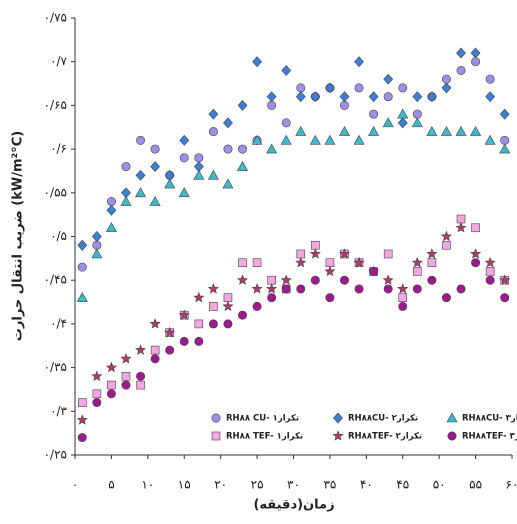  What do you see at coordinates (293, 485) in the screenshot?
I see `x-tick-label: ۳۰` at bounding box center [293, 485].